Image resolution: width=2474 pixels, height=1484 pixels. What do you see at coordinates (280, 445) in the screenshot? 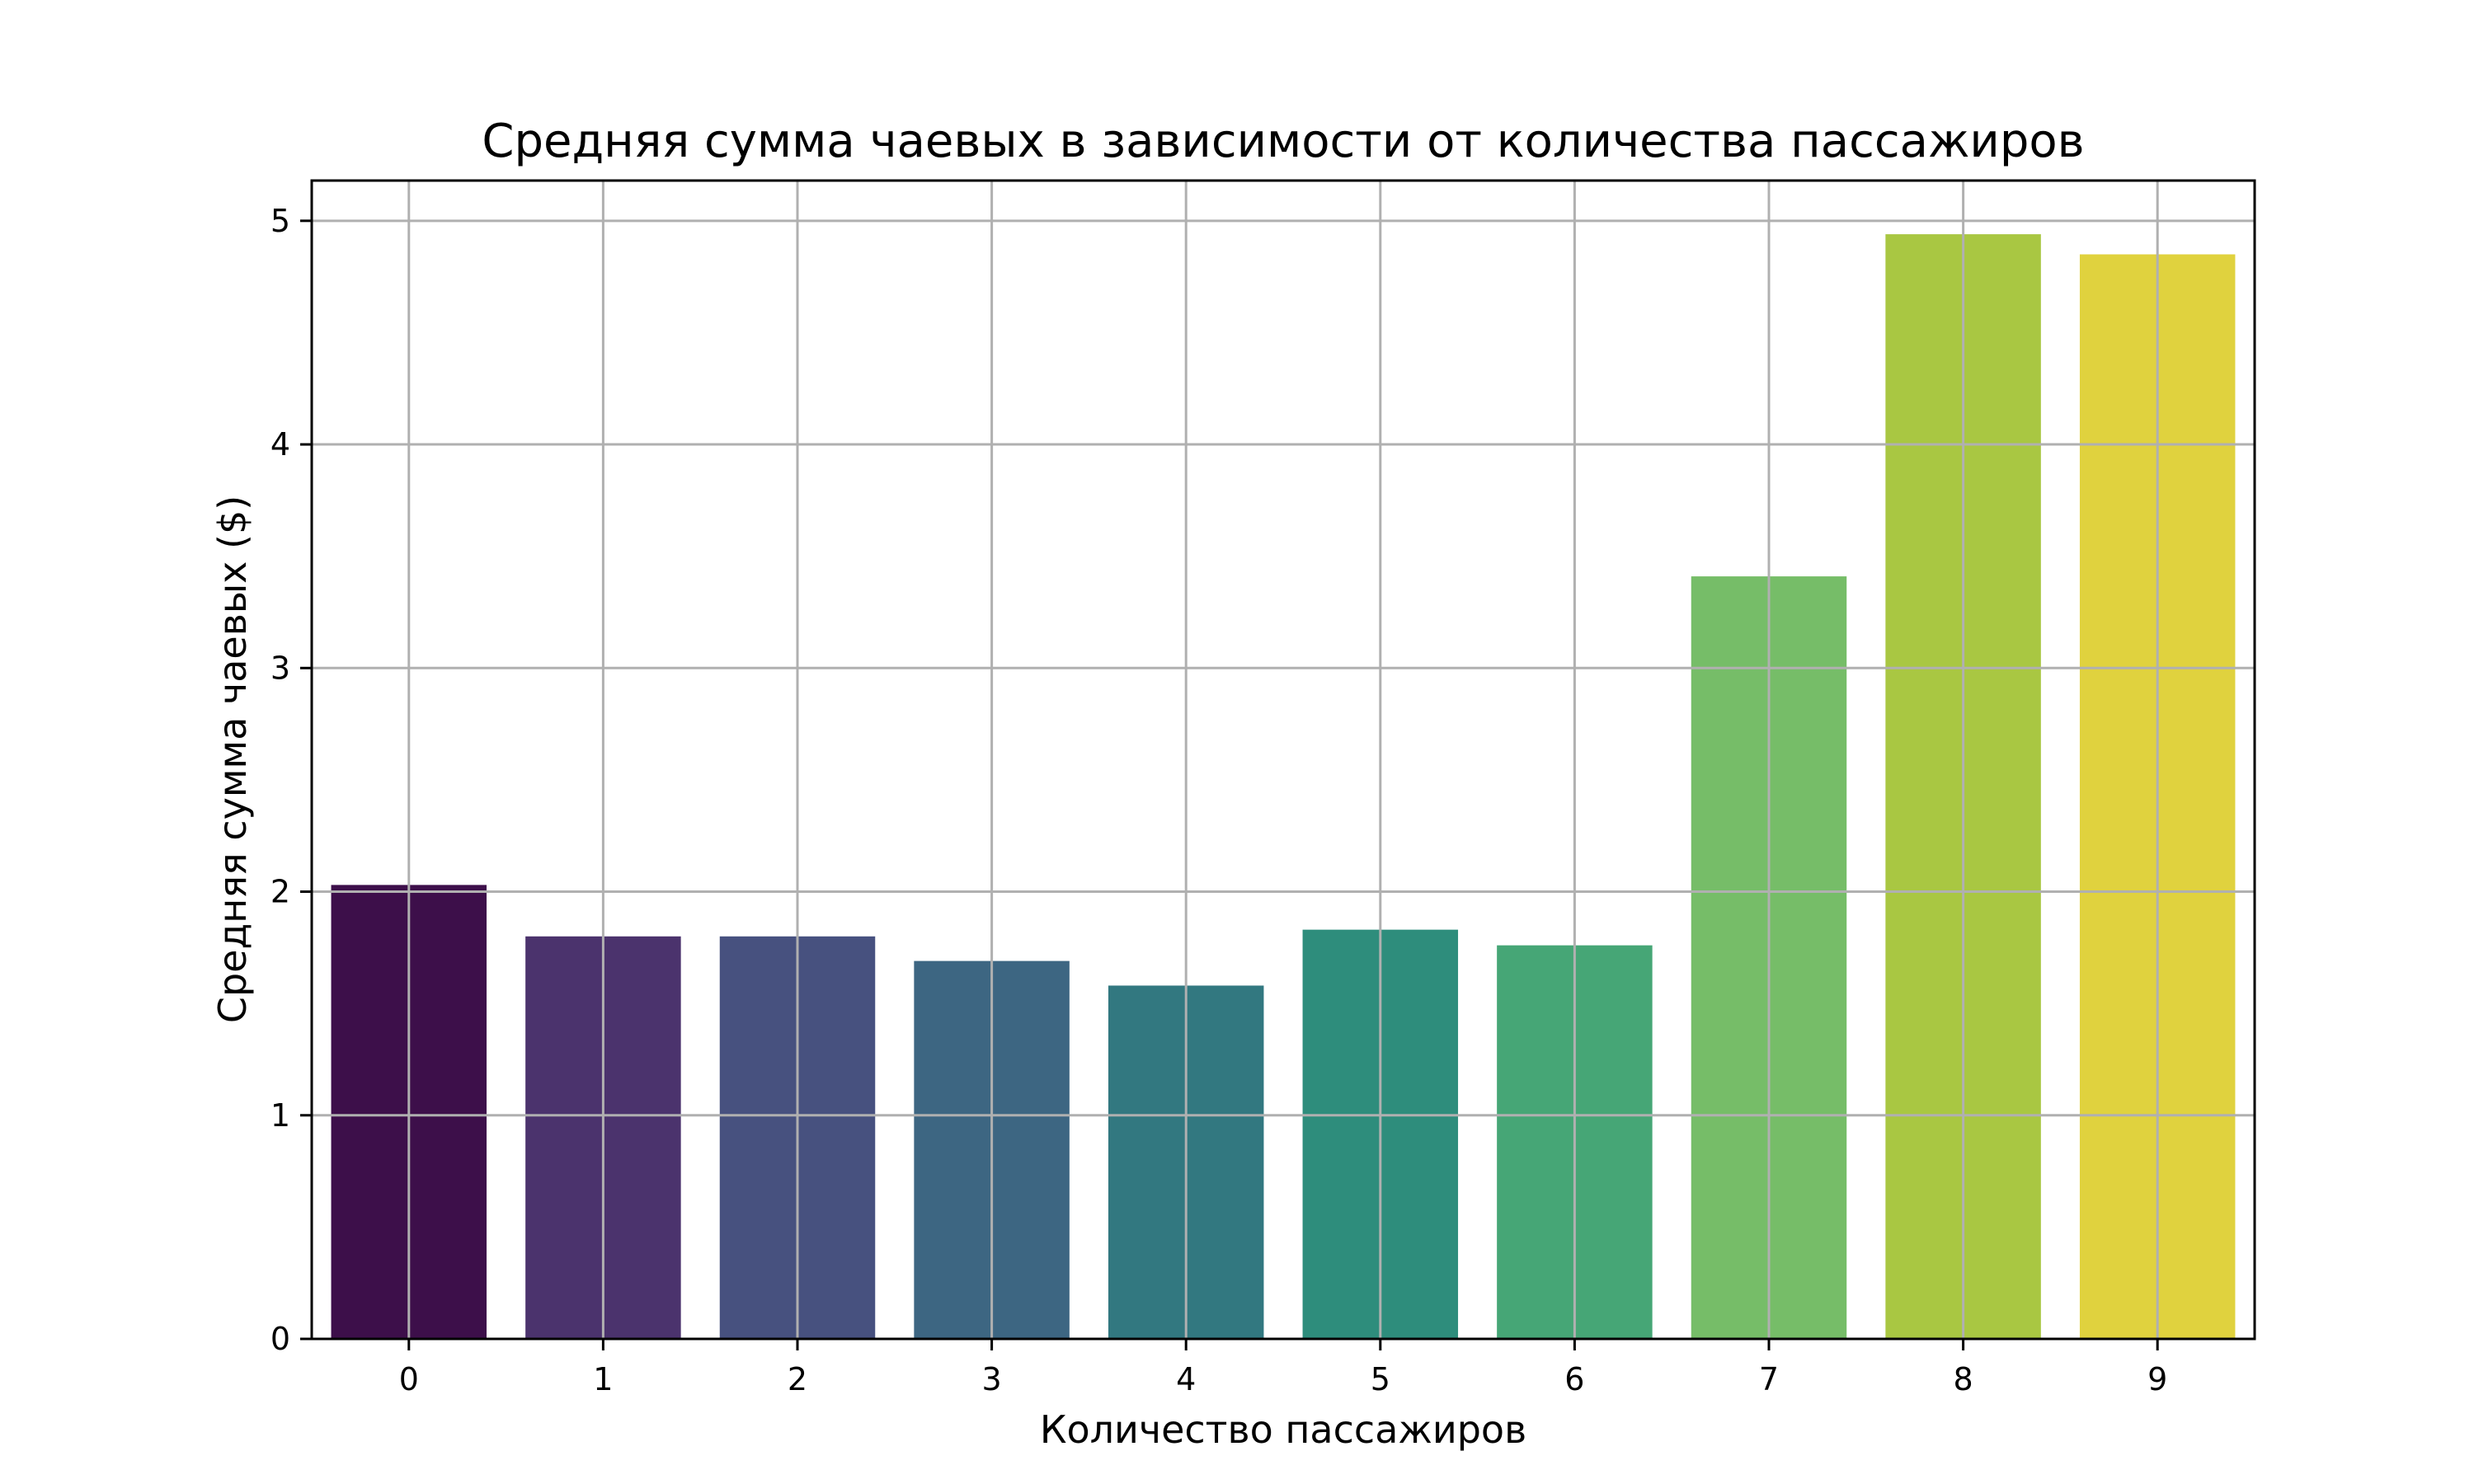
I see `y-tick-label: 4` at bounding box center [280, 445].